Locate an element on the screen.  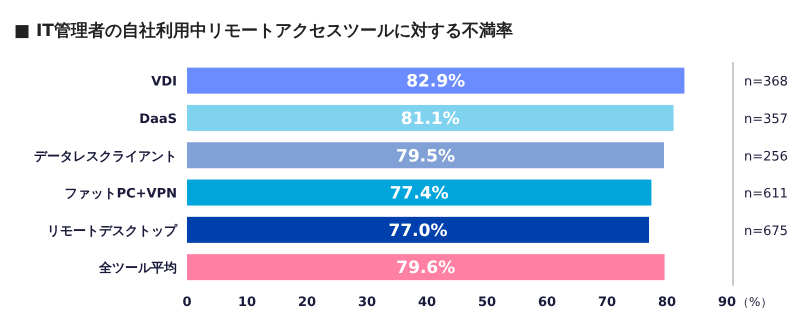
text: n=357 is located at coordinates (766, 119).